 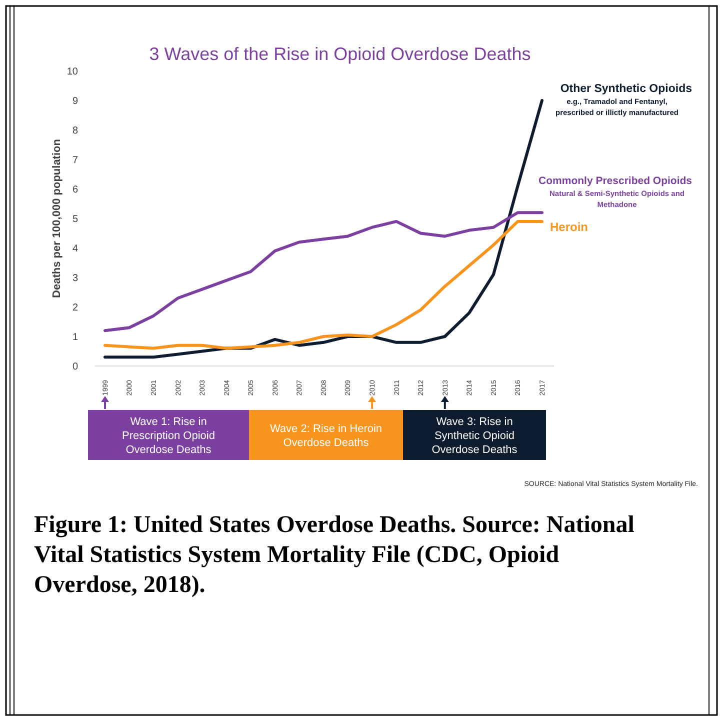 What do you see at coordinates (72, 72) in the screenshot?
I see `y-tick-label: 10` at bounding box center [72, 72].